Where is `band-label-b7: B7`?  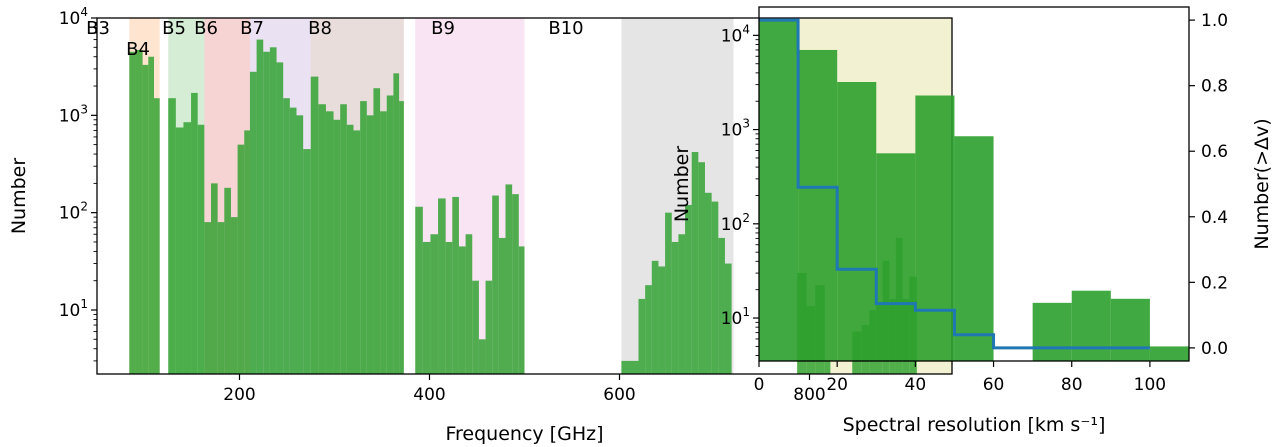
band-label-b7: B7 is located at coordinates (252, 28).